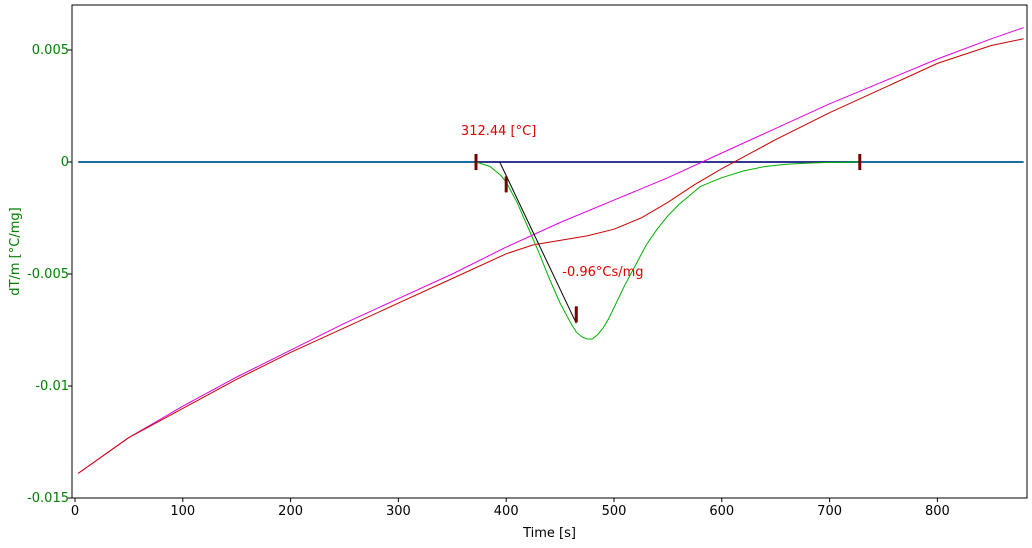 This screenshot has height=548, width=1032. I want to click on y-tick-label-2: -0.005, so click(48, 274).